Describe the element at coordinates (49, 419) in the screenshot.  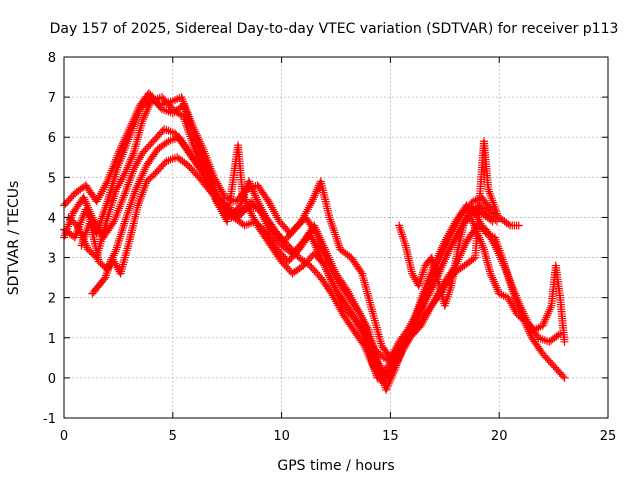
I see `y-tick-label: -1` at that location.